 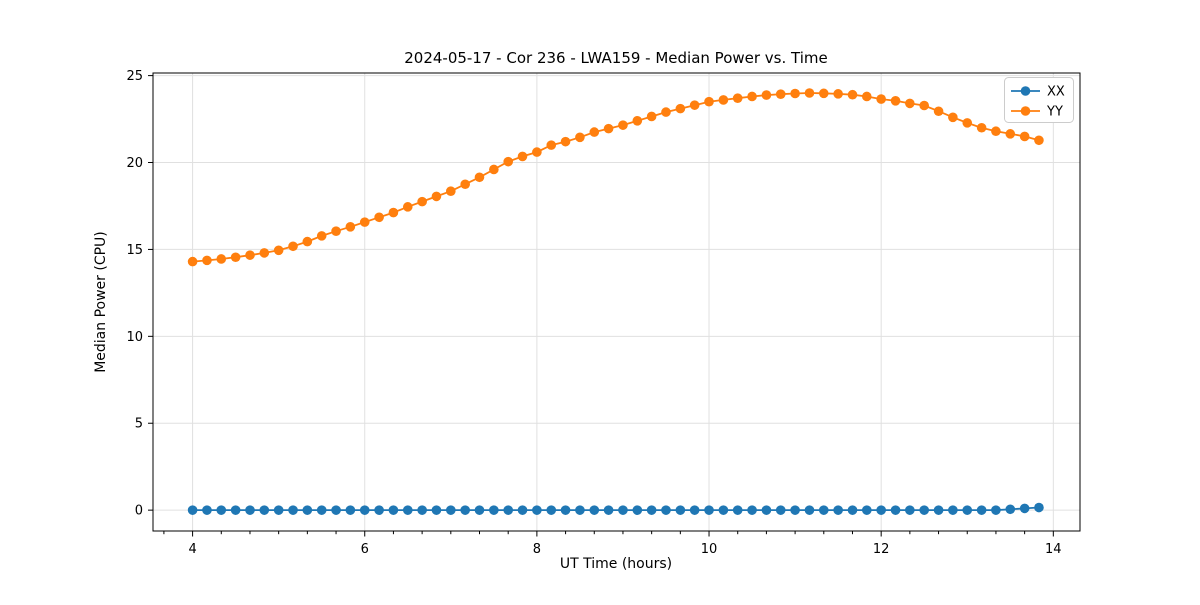 I want to click on legend-entry-xx: XX, so click(x=1038, y=92).